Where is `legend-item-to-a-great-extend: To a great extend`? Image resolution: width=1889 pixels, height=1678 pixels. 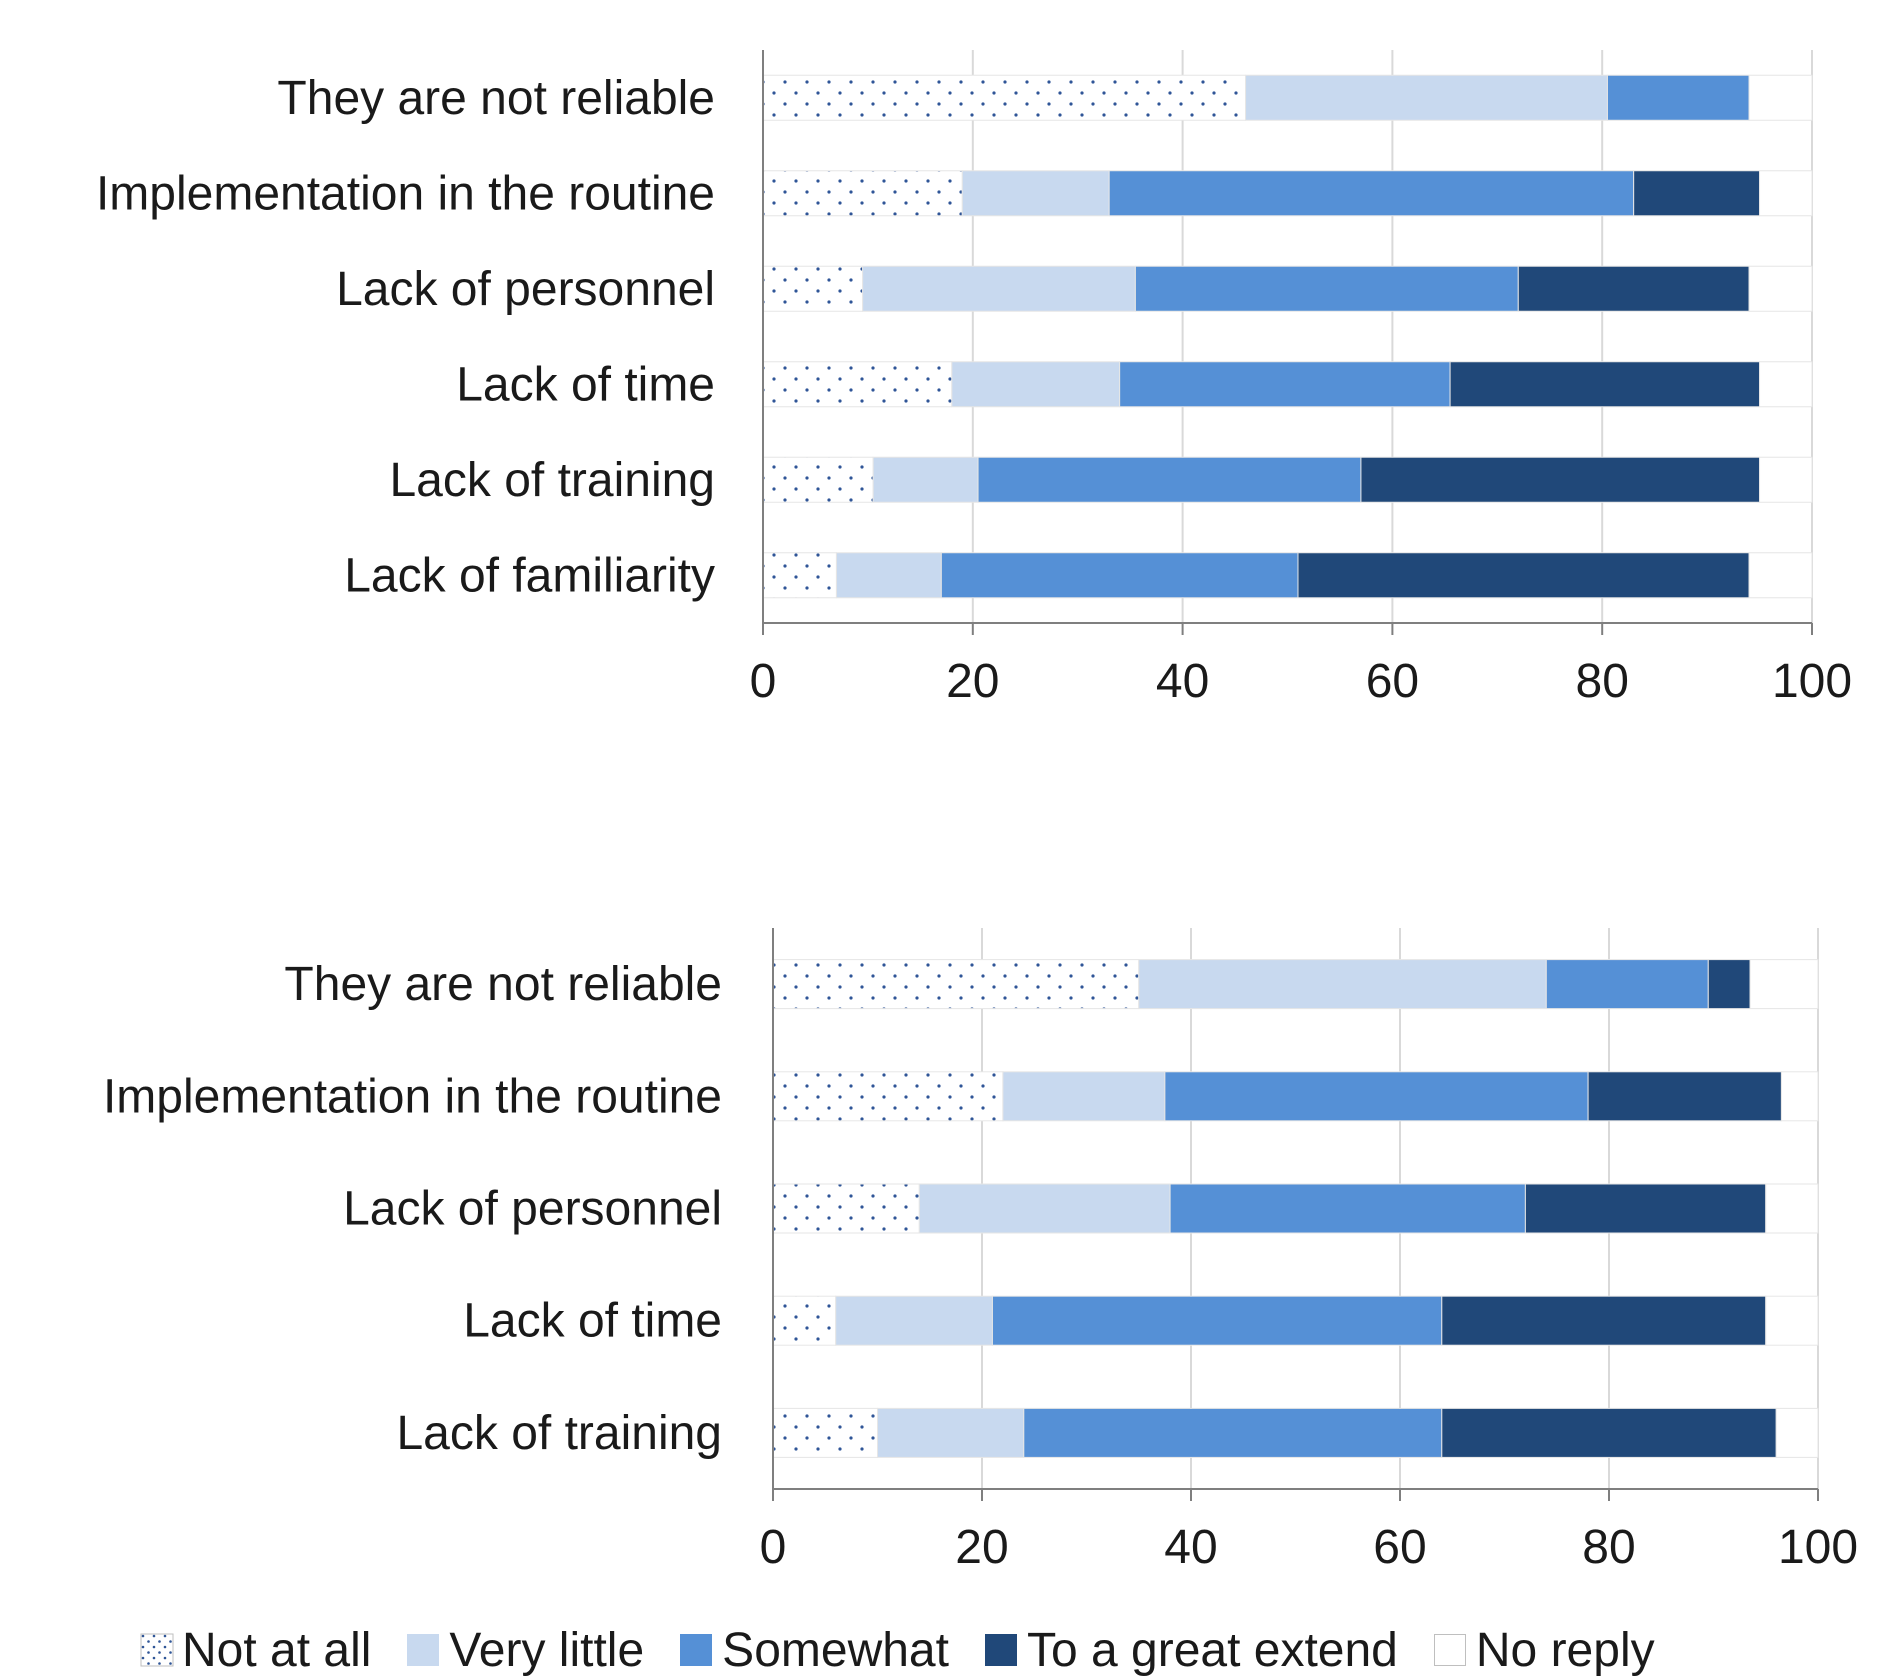 legend-item-to-a-great-extend: To a great extend is located at coordinates (1191, 1650).